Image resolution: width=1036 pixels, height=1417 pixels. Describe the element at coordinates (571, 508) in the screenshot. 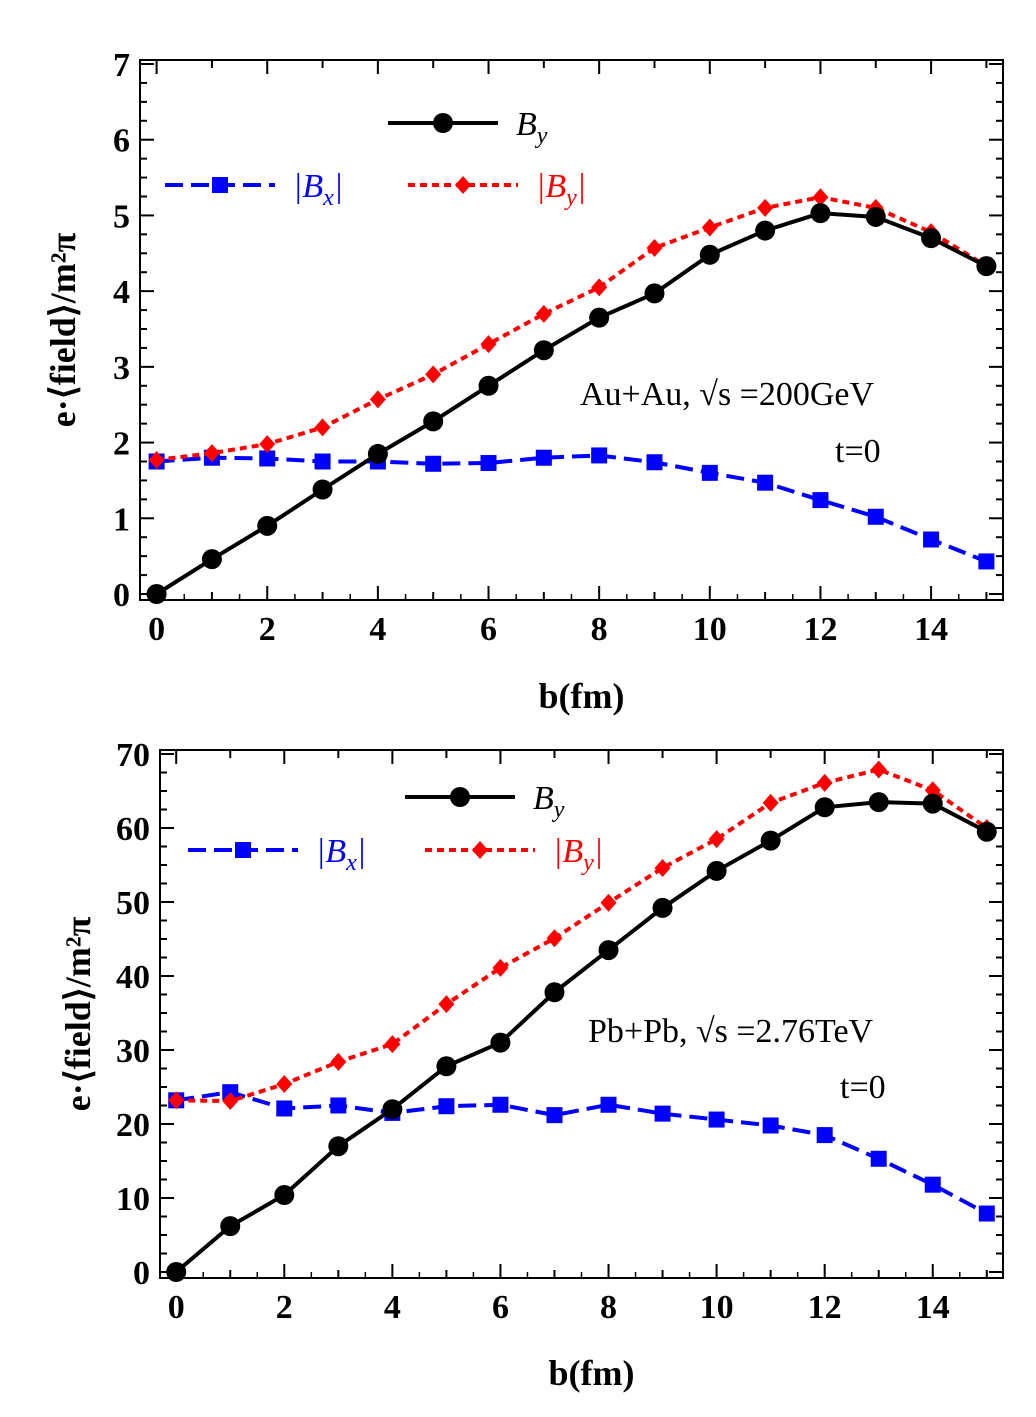

I see `series-bx-abs` at that location.